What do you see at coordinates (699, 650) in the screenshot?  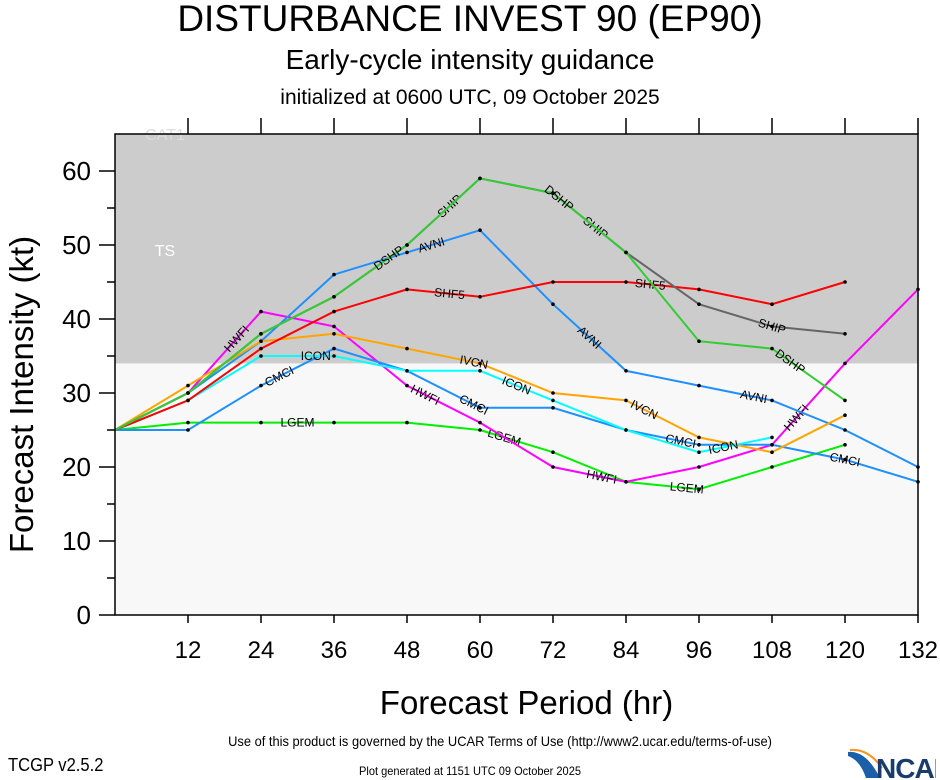 I see `x-tick-label: 96` at bounding box center [699, 650].